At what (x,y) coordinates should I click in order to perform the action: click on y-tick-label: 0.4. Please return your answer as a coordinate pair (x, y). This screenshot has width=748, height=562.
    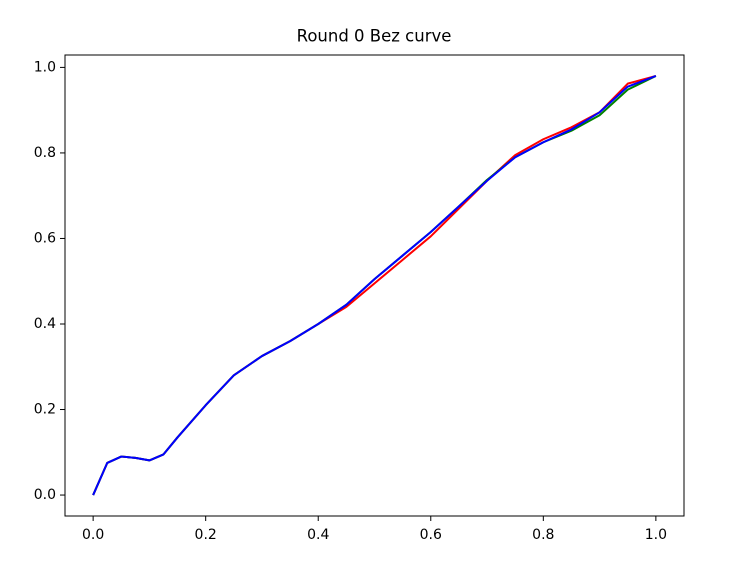
    Looking at the image, I should click on (45, 324).